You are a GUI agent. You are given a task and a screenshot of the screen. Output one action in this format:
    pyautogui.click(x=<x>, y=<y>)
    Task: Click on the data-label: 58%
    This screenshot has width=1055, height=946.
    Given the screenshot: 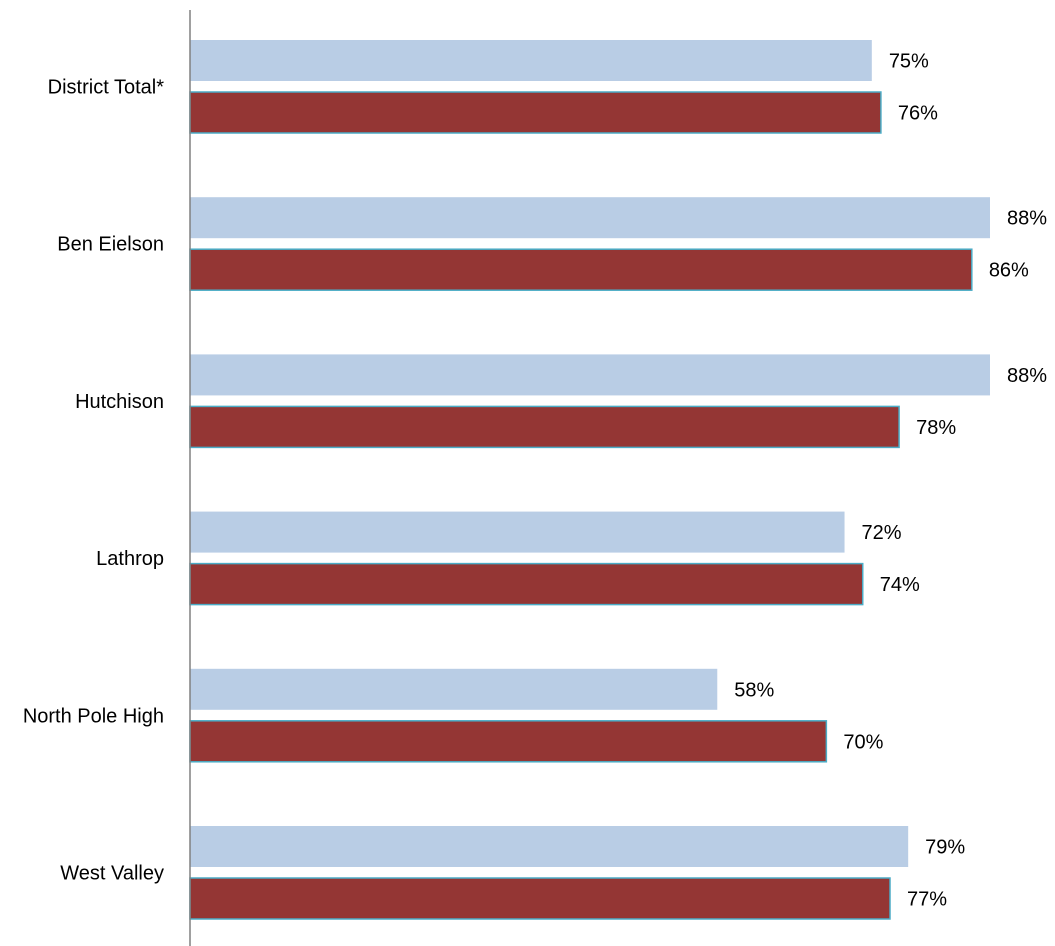 What is the action you would take?
    pyautogui.click(x=754, y=690)
    